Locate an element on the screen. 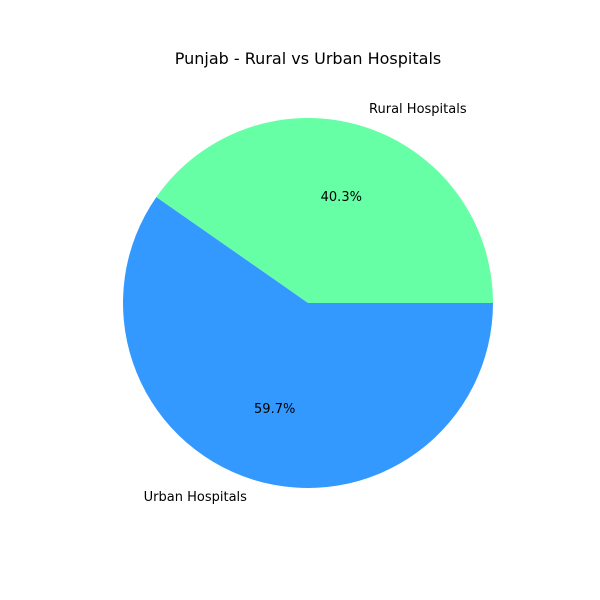  slice-label: Urban Hospitals is located at coordinates (195, 497).